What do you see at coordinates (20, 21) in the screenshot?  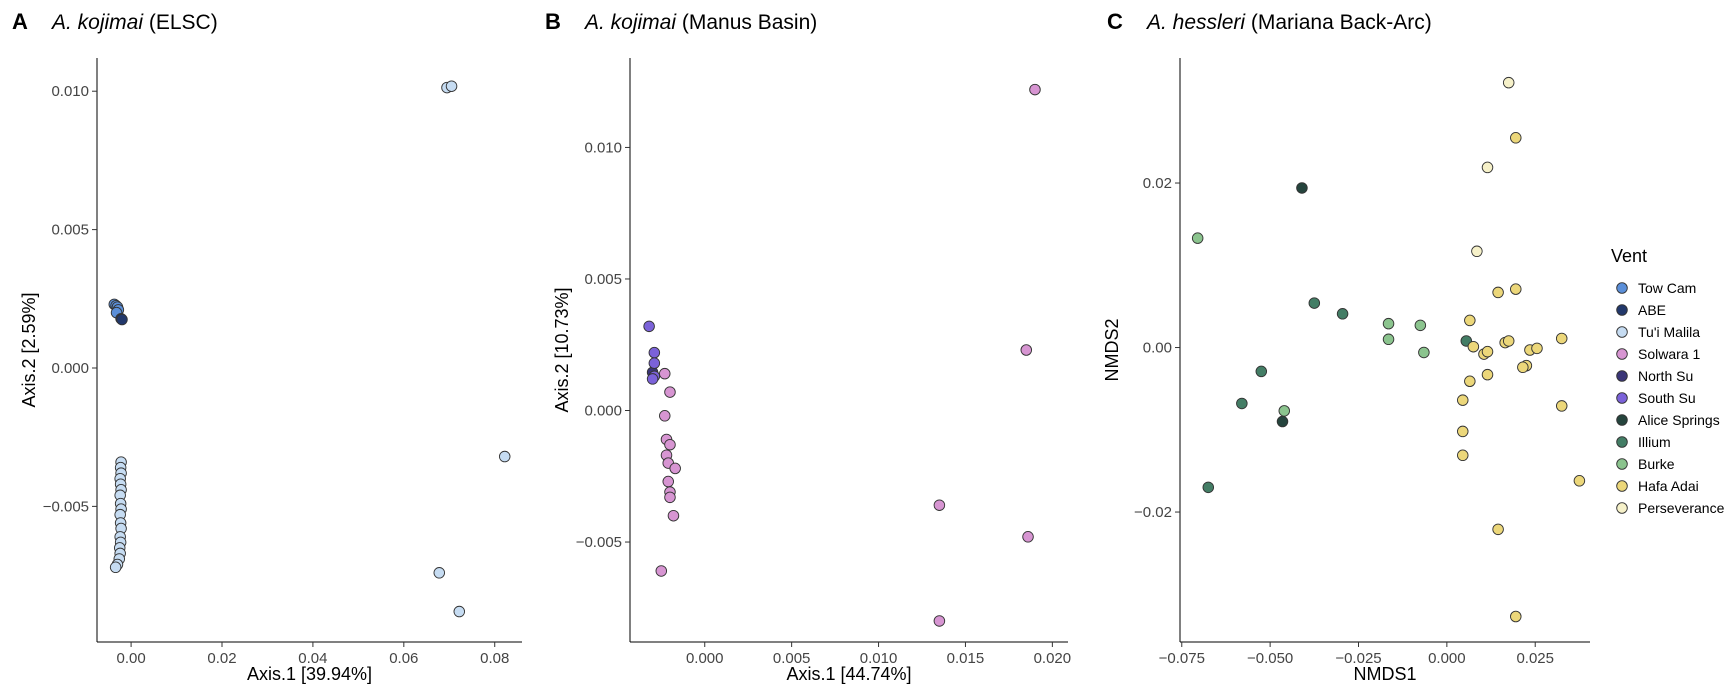 I see `panel-letter: A` at bounding box center [20, 21].